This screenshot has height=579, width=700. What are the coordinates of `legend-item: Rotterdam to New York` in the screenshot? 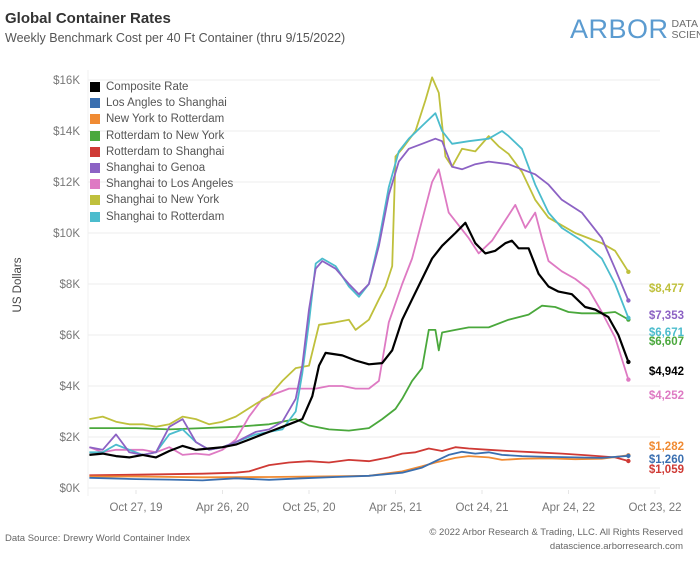 It's located at (161, 136).